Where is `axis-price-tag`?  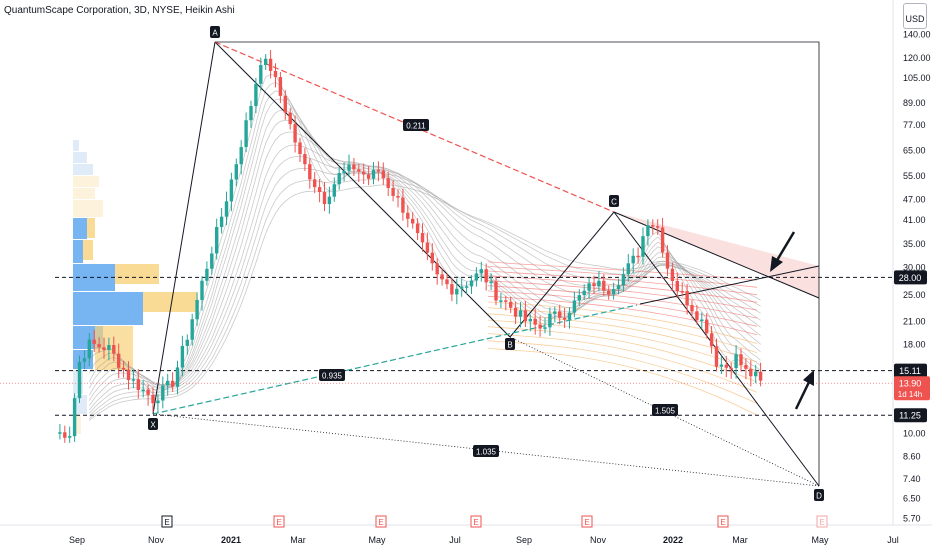 axis-price-tag is located at coordinates (910, 415).